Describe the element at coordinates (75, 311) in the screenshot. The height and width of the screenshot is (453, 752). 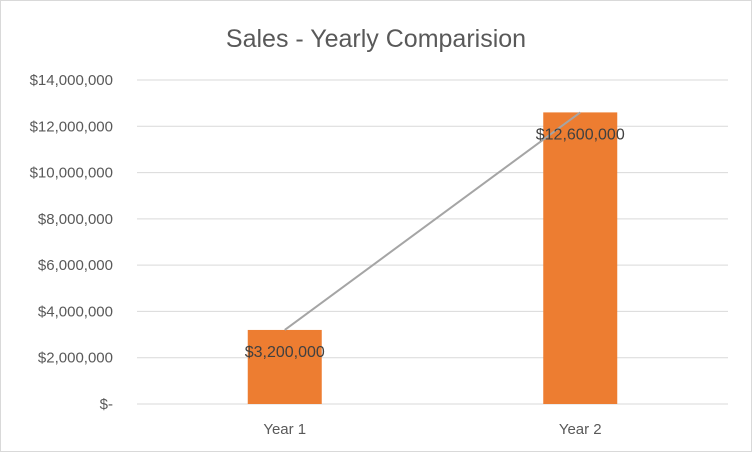
I see `y-tick-label: $4,000,000` at that location.